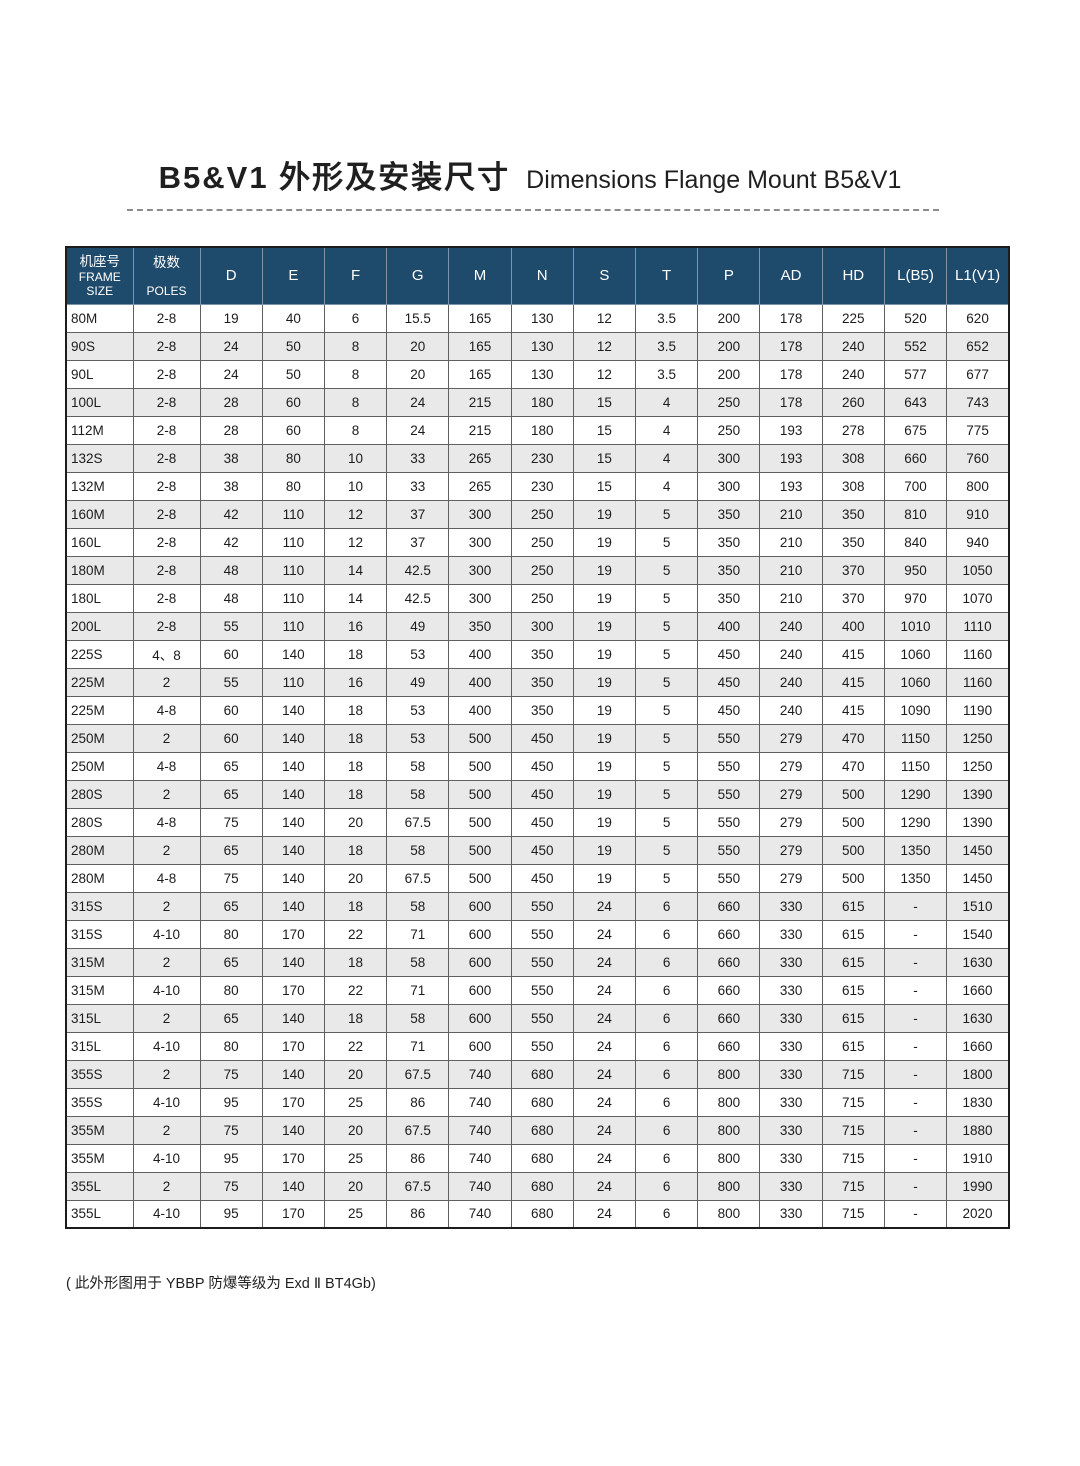  I want to click on dimension-value-cell: 600, so click(480, 990).